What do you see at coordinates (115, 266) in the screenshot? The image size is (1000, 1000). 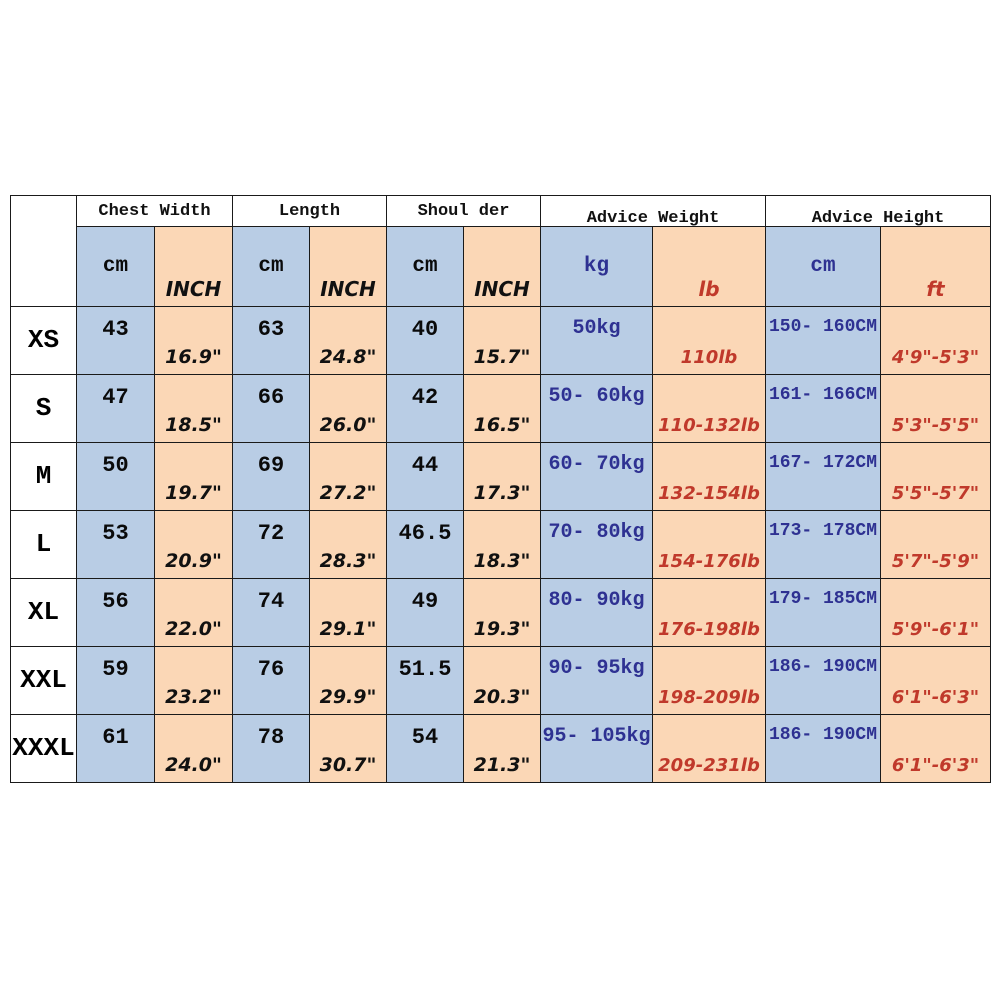 I see `subheader-chest-cm: cm` at bounding box center [115, 266].